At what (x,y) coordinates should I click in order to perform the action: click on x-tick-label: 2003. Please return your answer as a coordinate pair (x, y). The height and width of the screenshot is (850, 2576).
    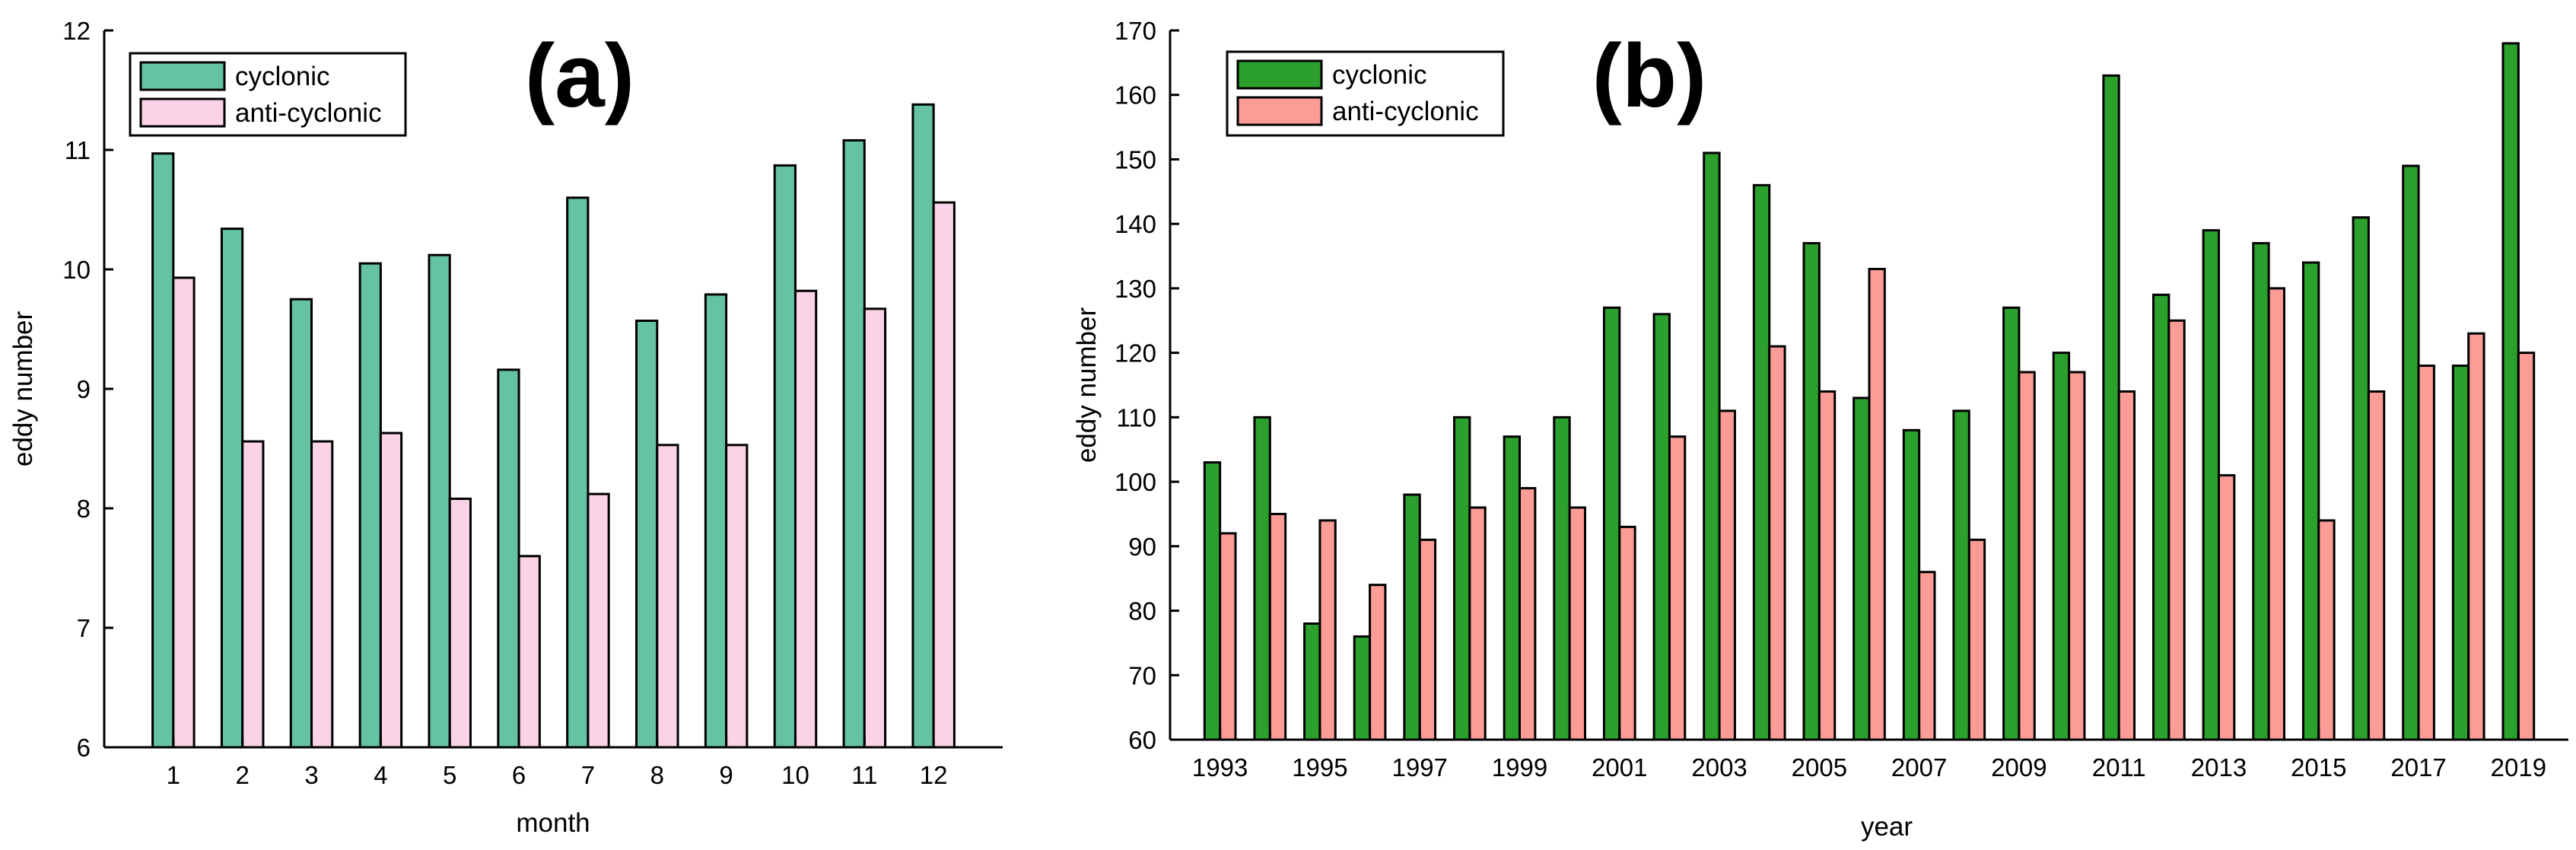
    Looking at the image, I should click on (1719, 767).